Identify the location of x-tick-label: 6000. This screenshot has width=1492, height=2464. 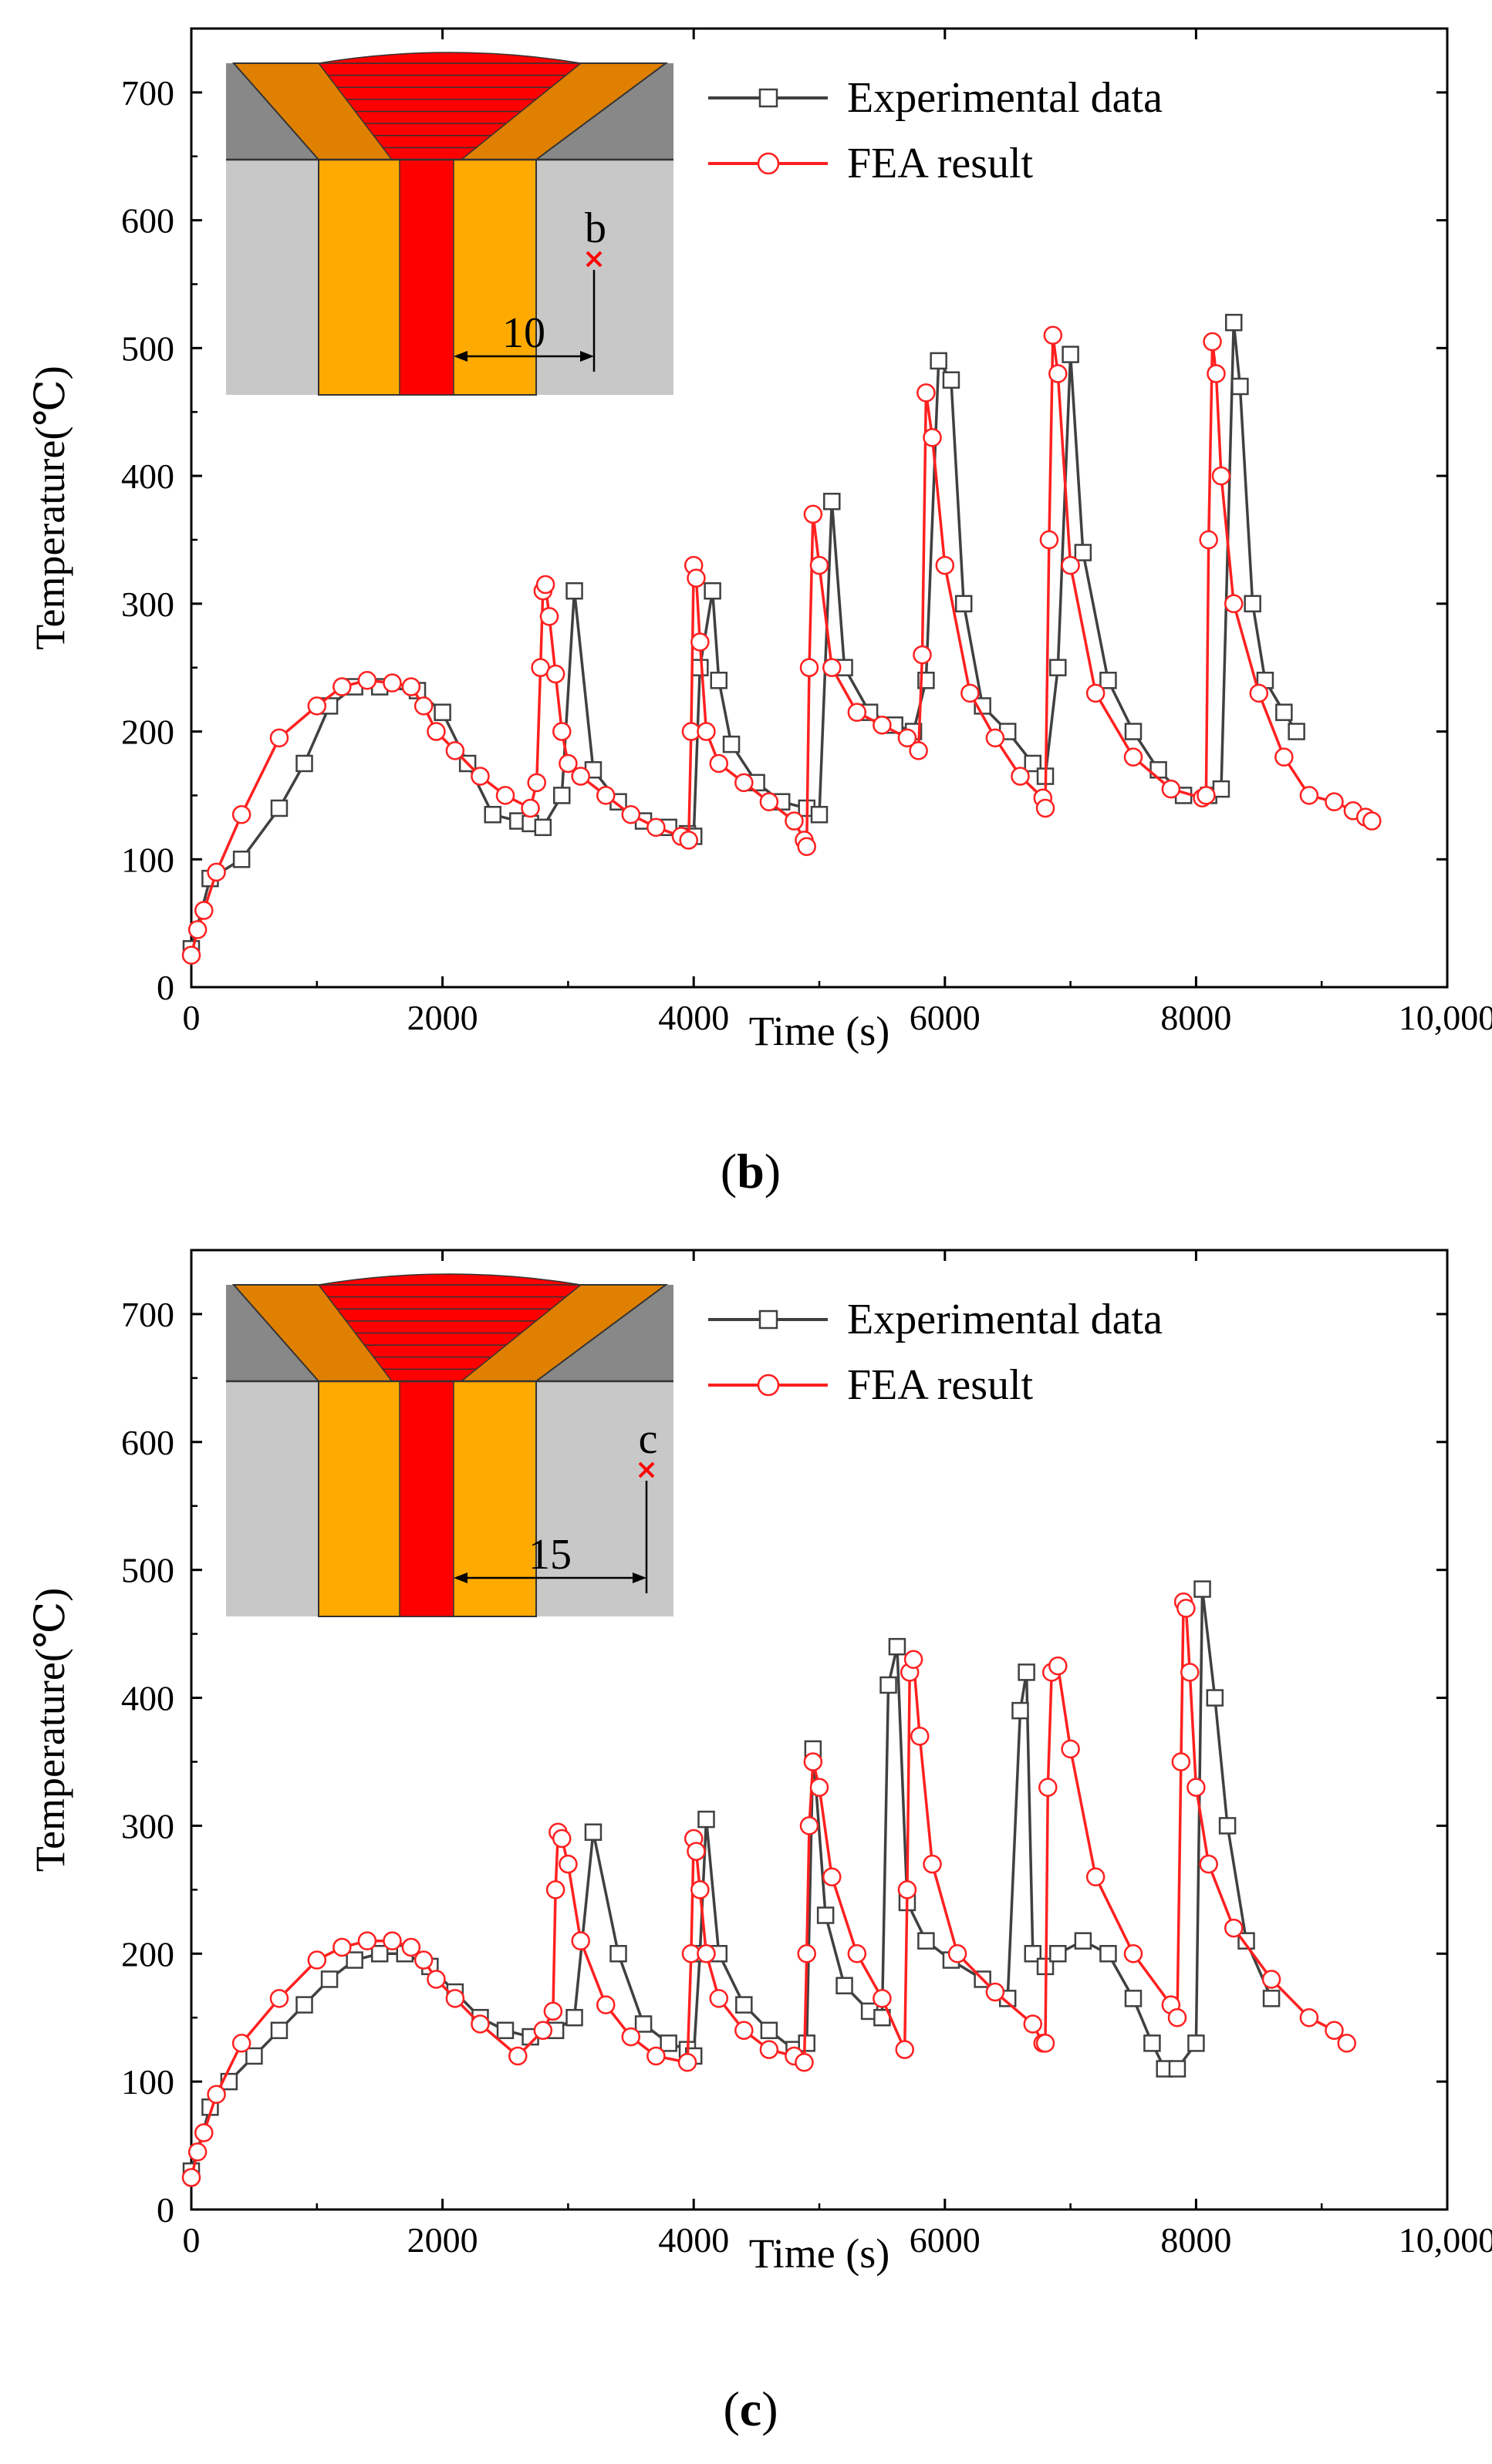
(946, 1017).